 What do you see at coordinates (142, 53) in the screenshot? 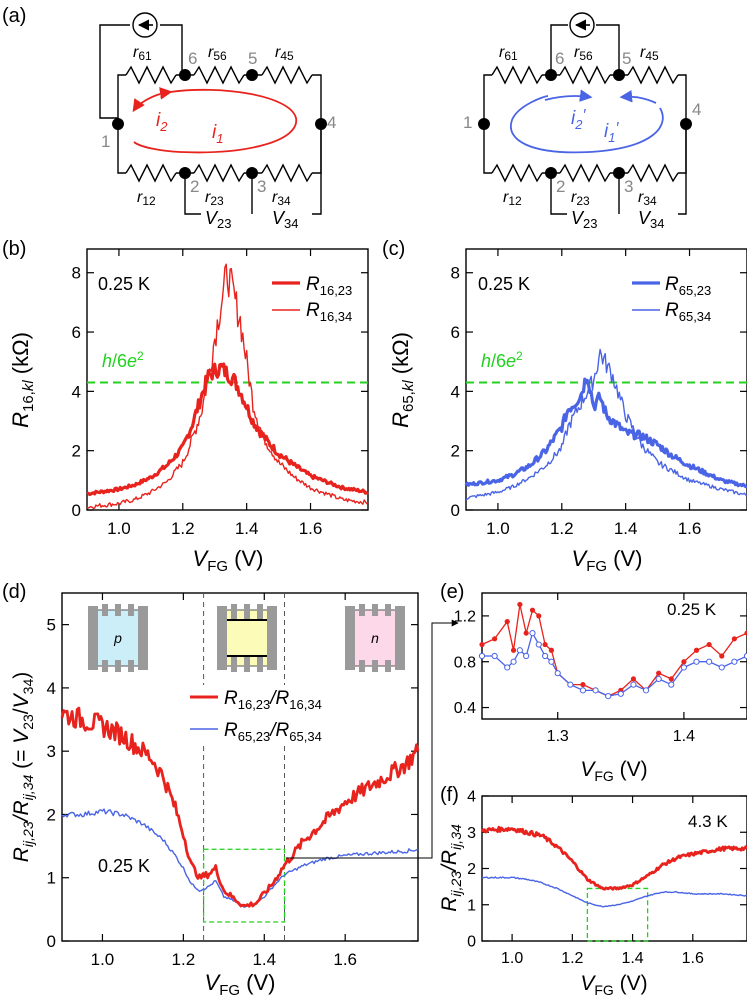
I see `label-r61: r61` at bounding box center [142, 53].